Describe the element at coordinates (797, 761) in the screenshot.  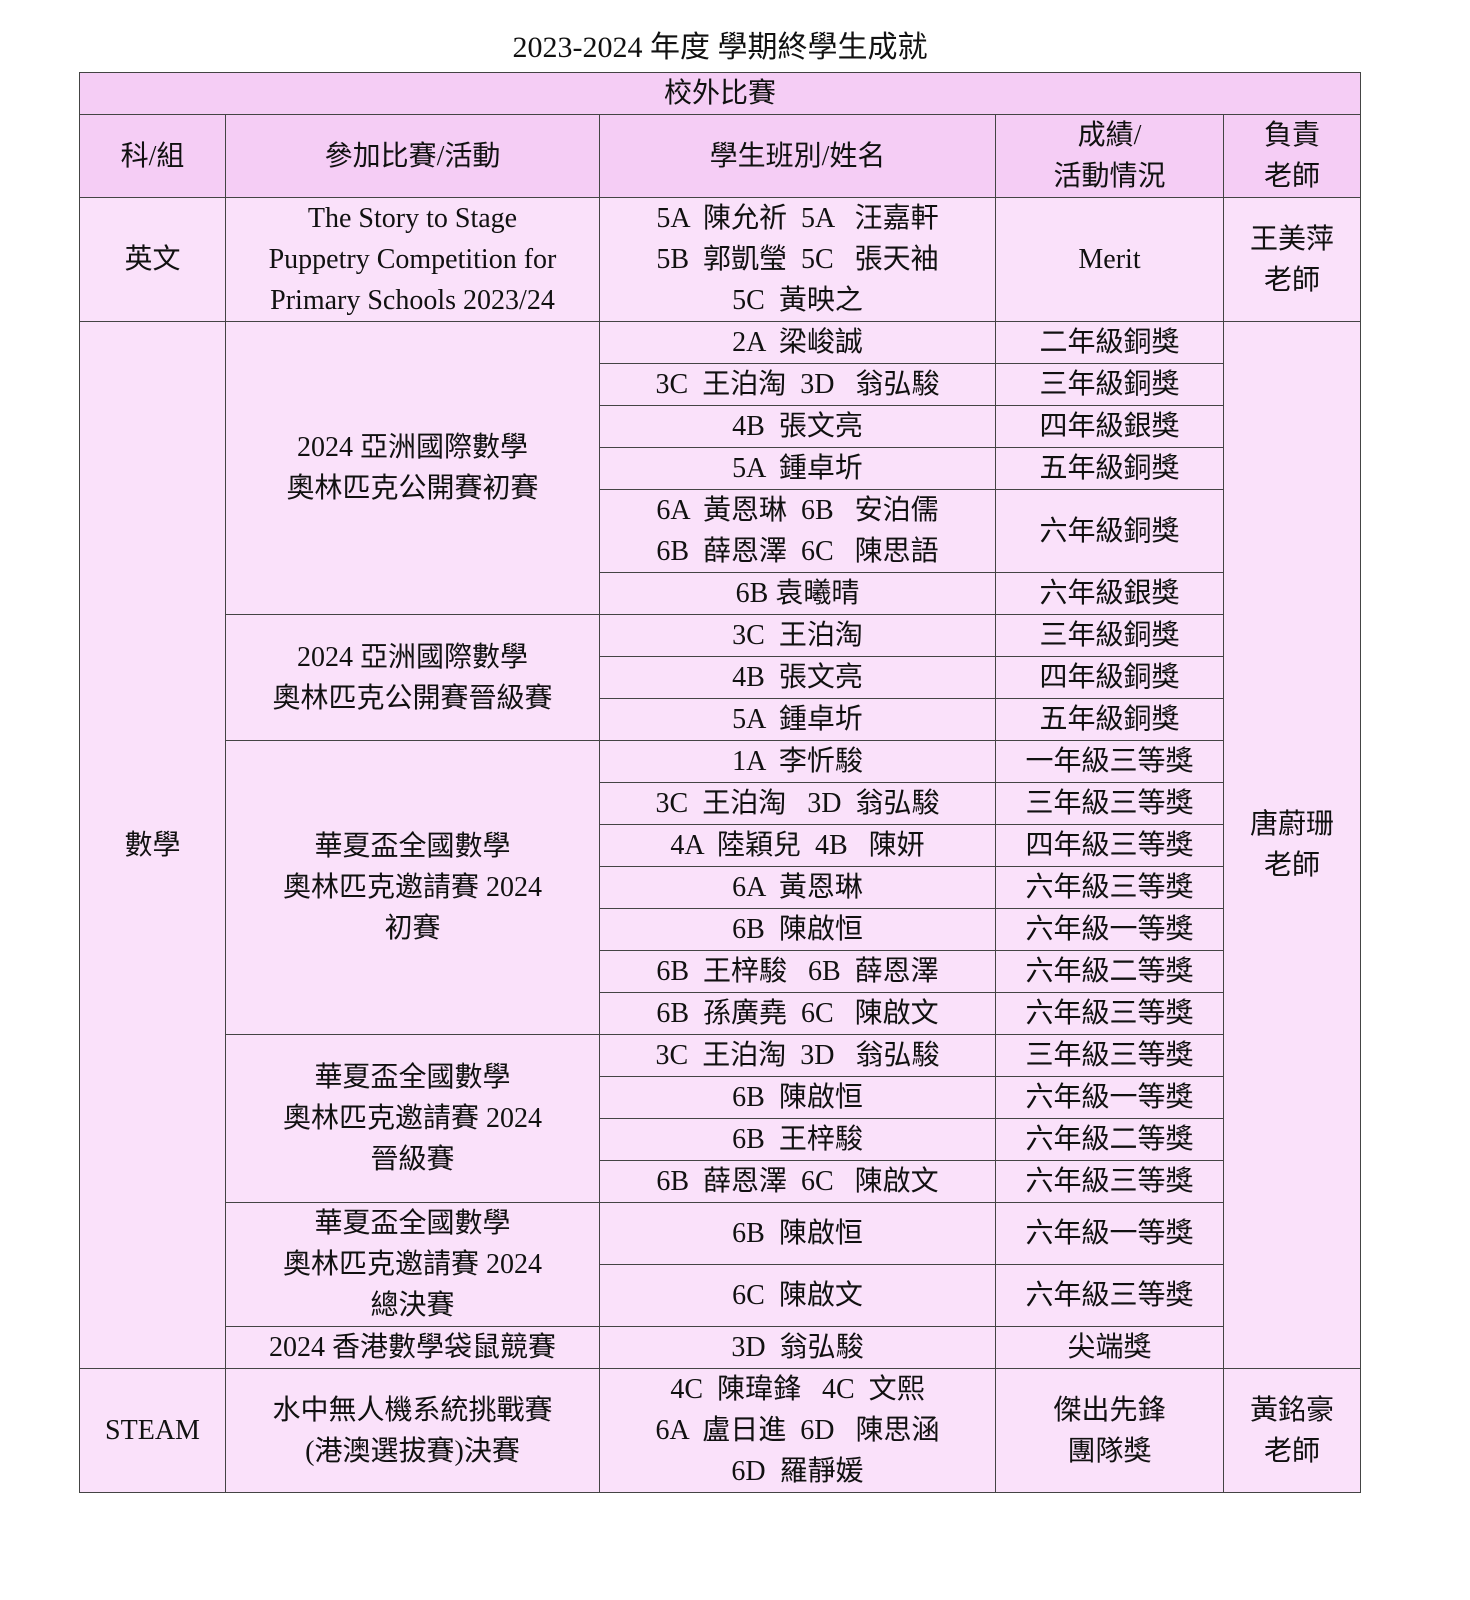
I see `students-cell: 1A 李忻駿` at that location.